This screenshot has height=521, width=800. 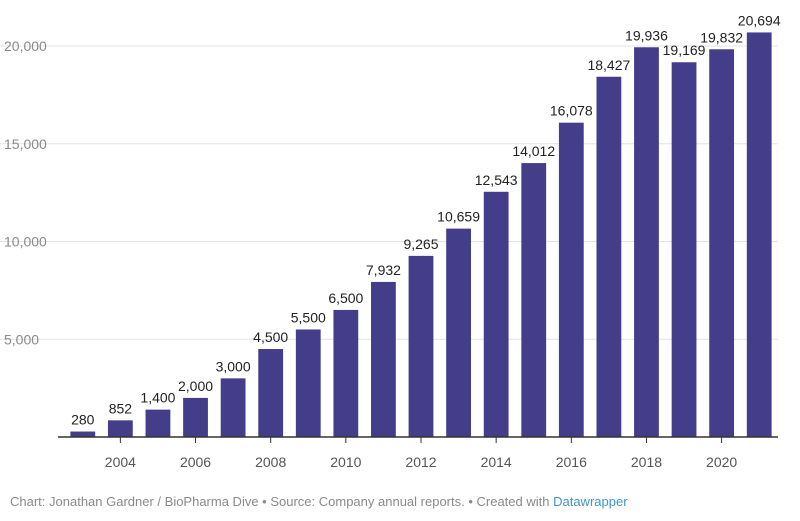 What do you see at coordinates (195, 417) in the screenshot?
I see `bar-2006` at bounding box center [195, 417].